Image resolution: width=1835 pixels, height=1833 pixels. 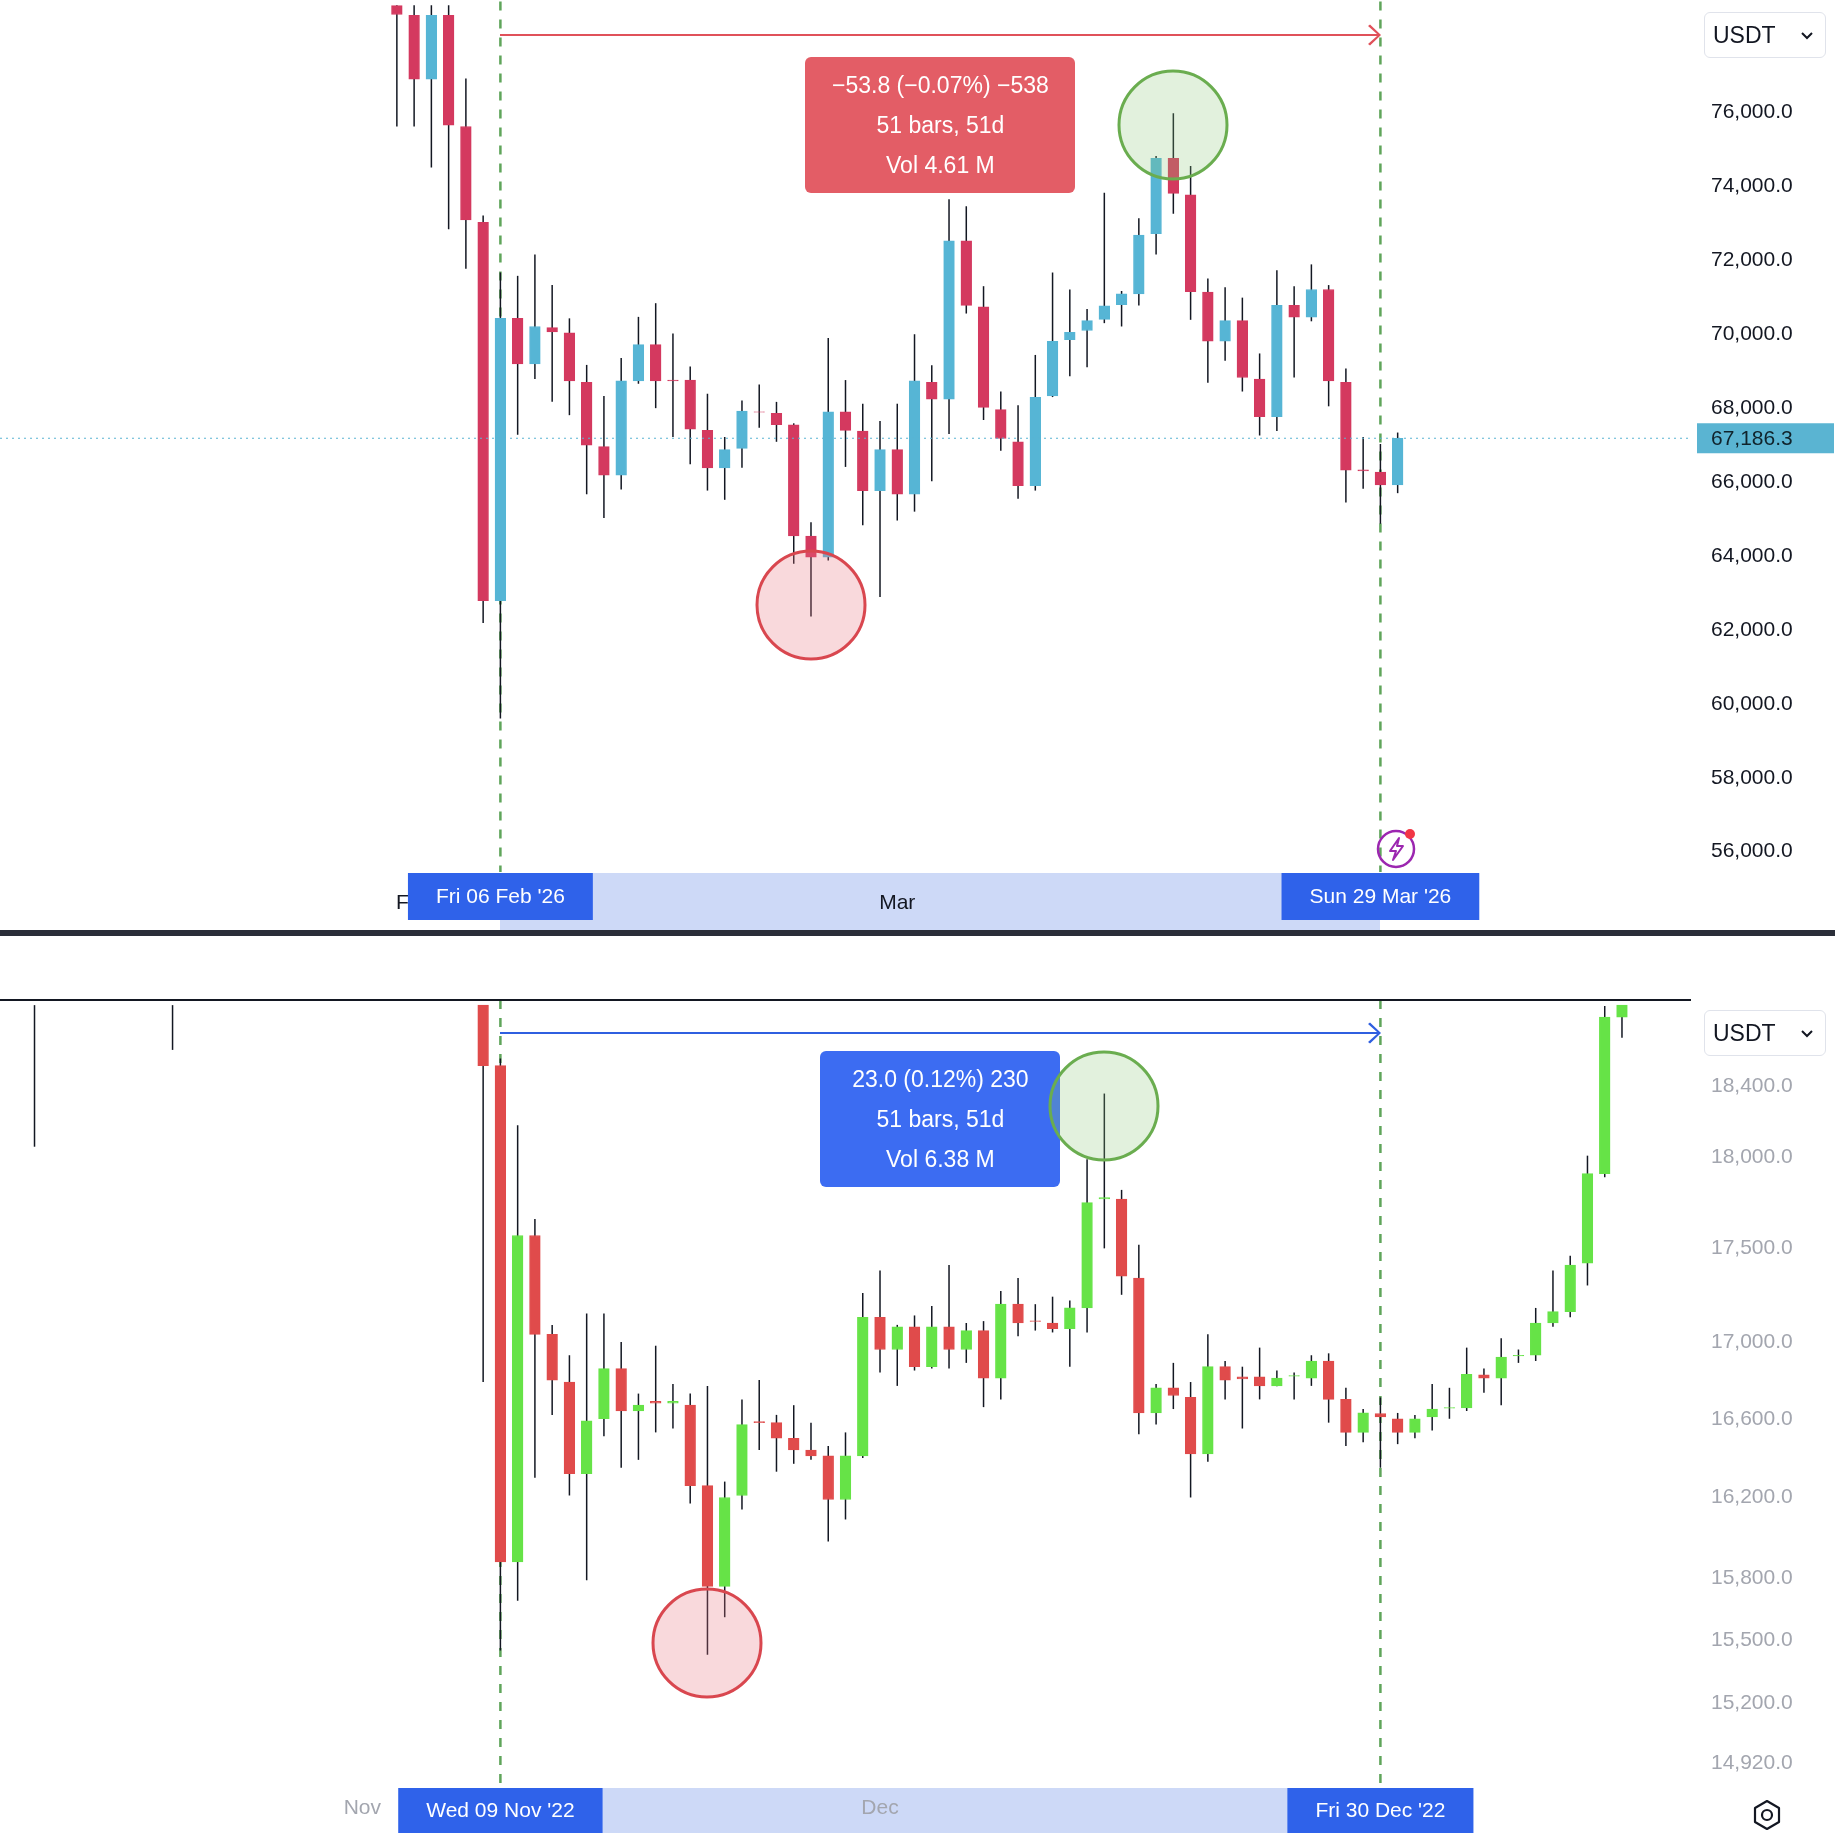 I want to click on y-tick-label: 18,400.0, so click(x=1752, y=1085).